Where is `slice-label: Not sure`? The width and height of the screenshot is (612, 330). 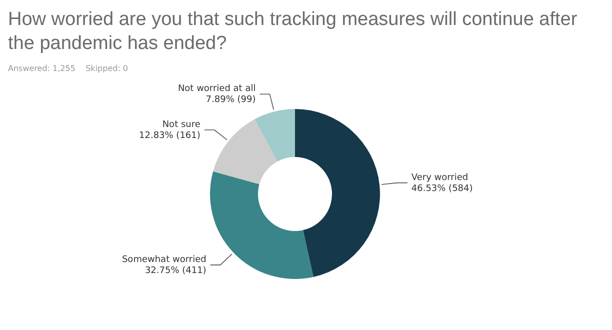
slice-label: Not sure is located at coordinates (181, 125).